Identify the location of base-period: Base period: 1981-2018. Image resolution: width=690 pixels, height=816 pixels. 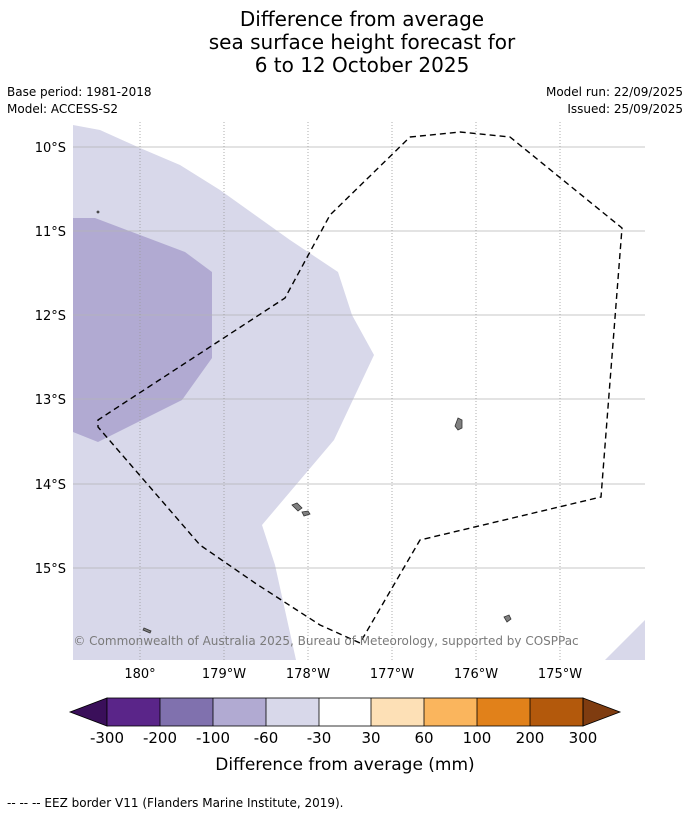
(79, 92).